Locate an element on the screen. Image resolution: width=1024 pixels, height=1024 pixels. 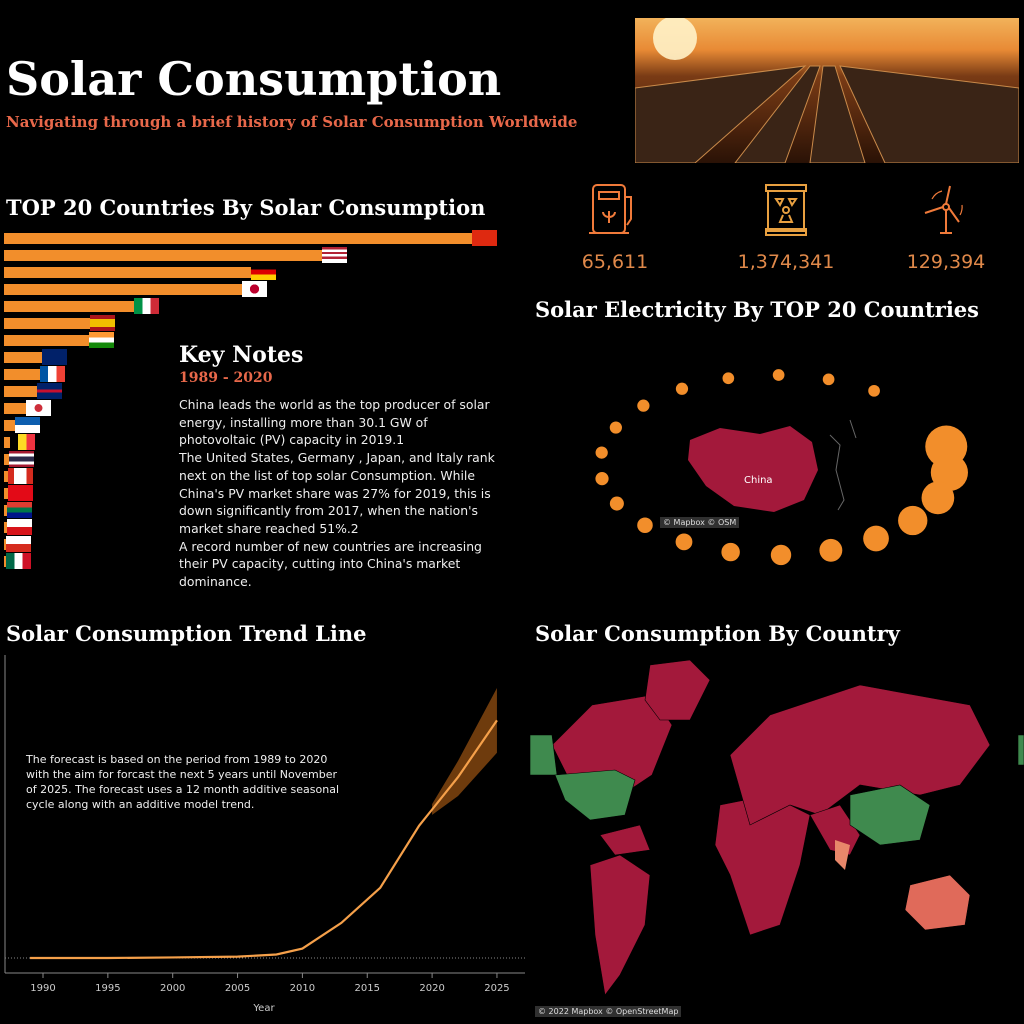
bar-row-italy is located at coordinates (254, 306).